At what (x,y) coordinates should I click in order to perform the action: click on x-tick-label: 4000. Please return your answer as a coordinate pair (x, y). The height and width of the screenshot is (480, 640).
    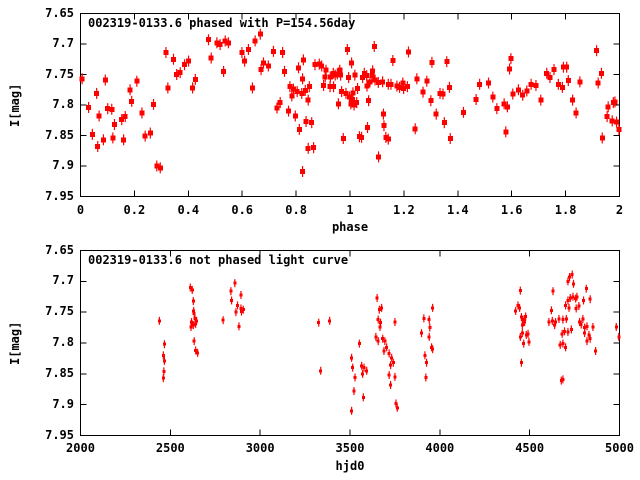
    Looking at the image, I should click on (440, 448).